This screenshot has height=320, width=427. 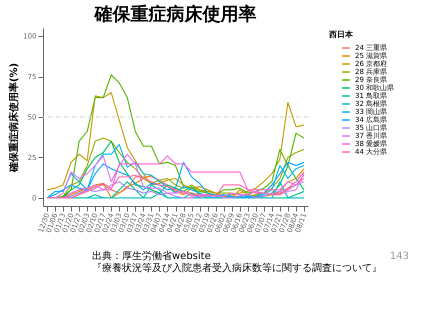 What do you see at coordinates (152, 256) in the screenshot?
I see `source-note: 出典：厚生労働省website` at bounding box center [152, 256].